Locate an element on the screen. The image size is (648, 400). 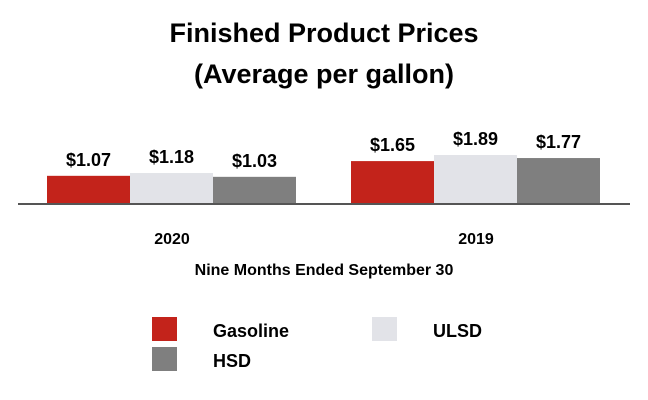
category-label-2020: 2020 is located at coordinates (172, 239).